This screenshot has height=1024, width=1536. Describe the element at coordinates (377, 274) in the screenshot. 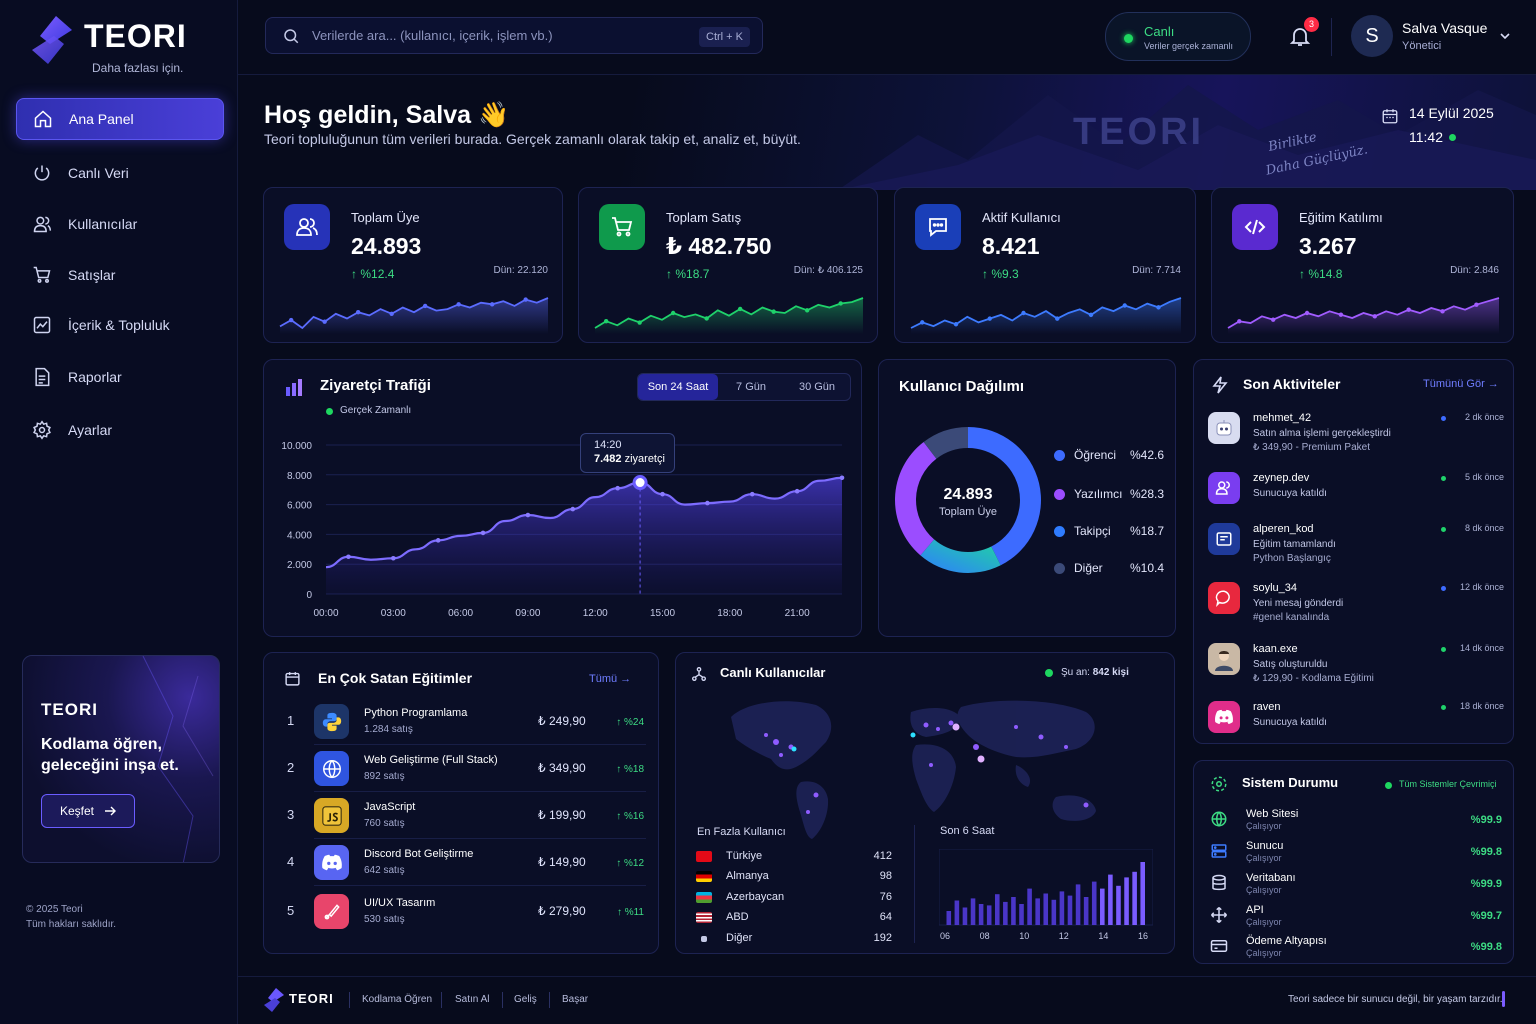

I see `stat-change-value: %12.4` at that location.